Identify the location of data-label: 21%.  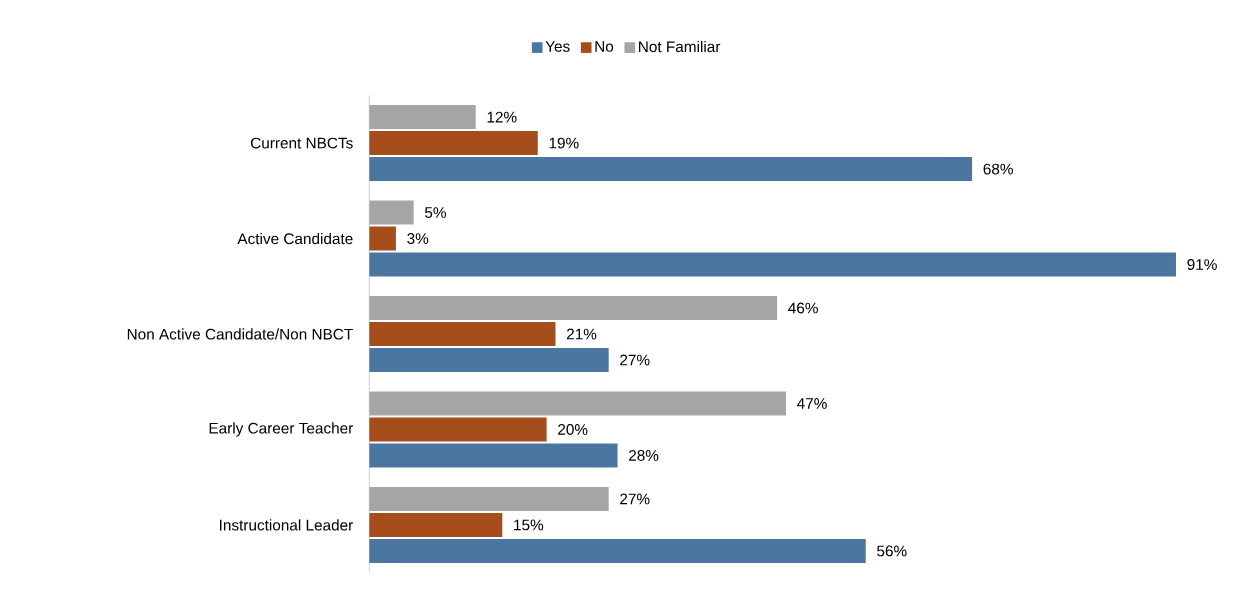
(581, 334).